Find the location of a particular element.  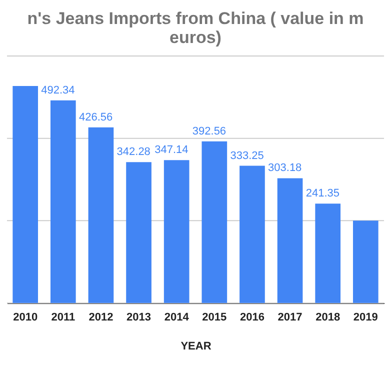

x-tick-label: 2012 is located at coordinates (101, 318).